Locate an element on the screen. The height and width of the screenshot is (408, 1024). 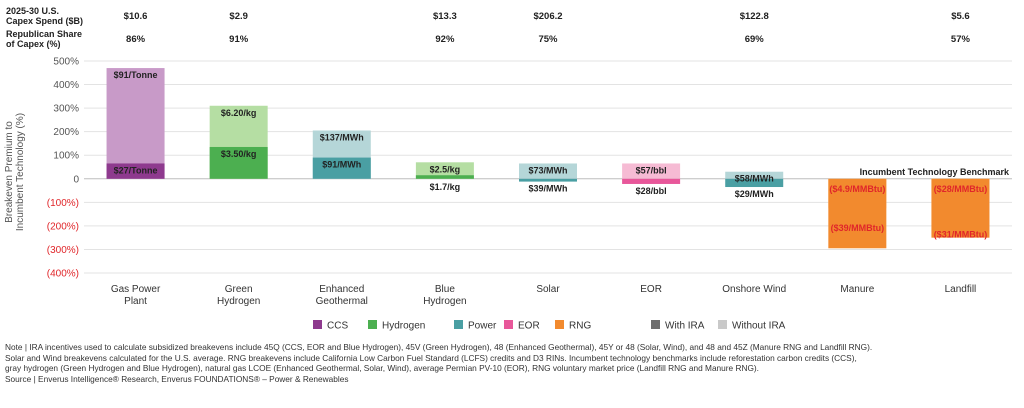
category-label: Landfill is located at coordinates (961, 289).